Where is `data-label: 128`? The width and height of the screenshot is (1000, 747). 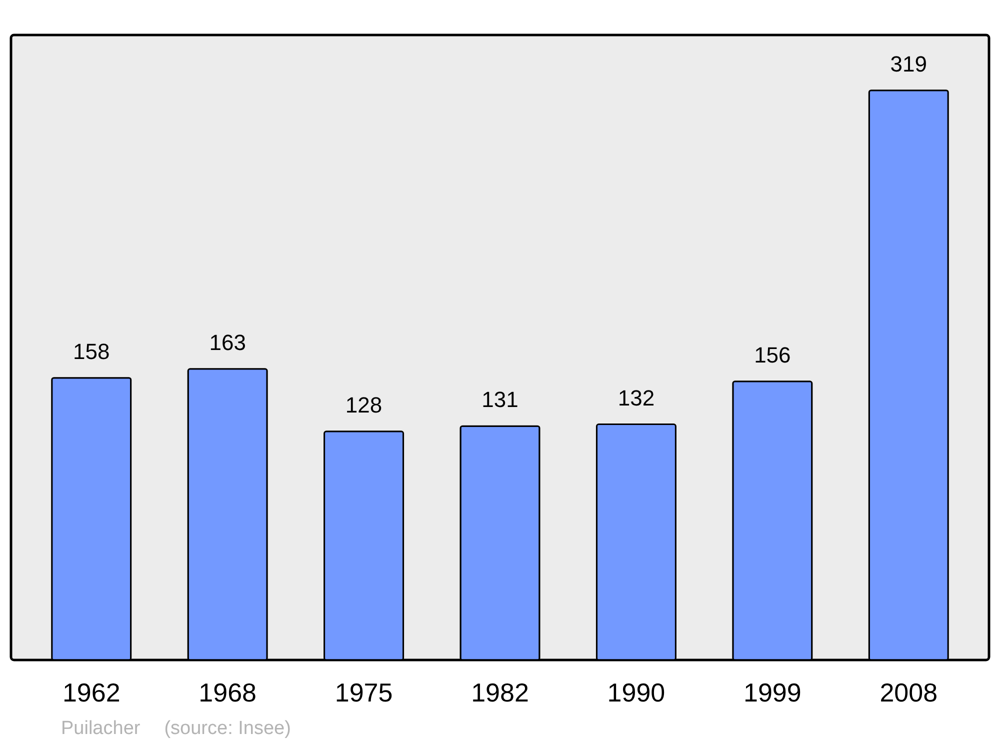 data-label: 128 is located at coordinates (363, 405).